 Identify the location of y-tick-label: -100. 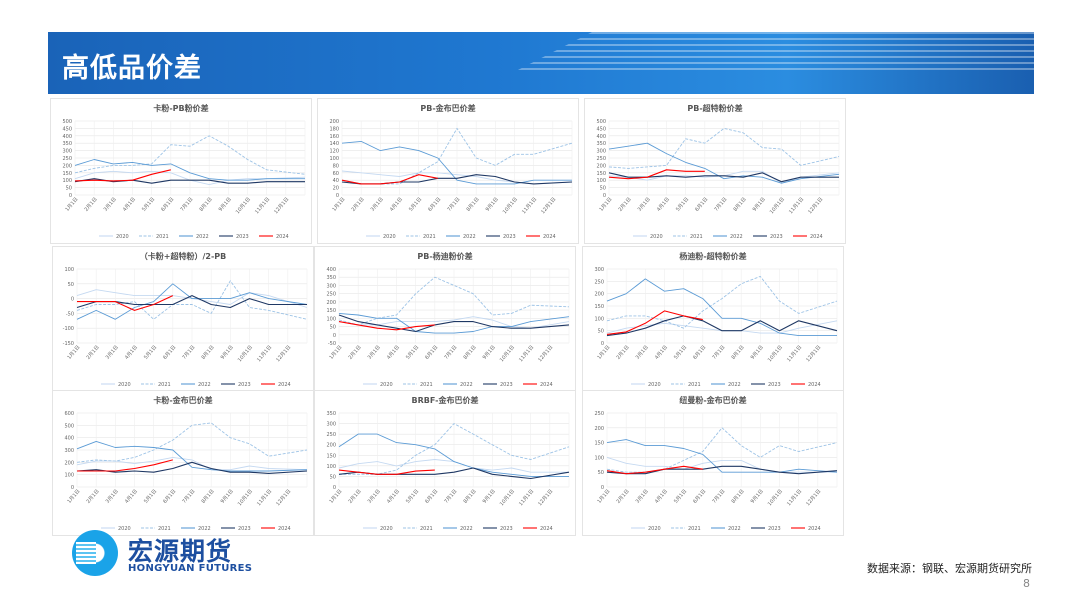
(68, 329).